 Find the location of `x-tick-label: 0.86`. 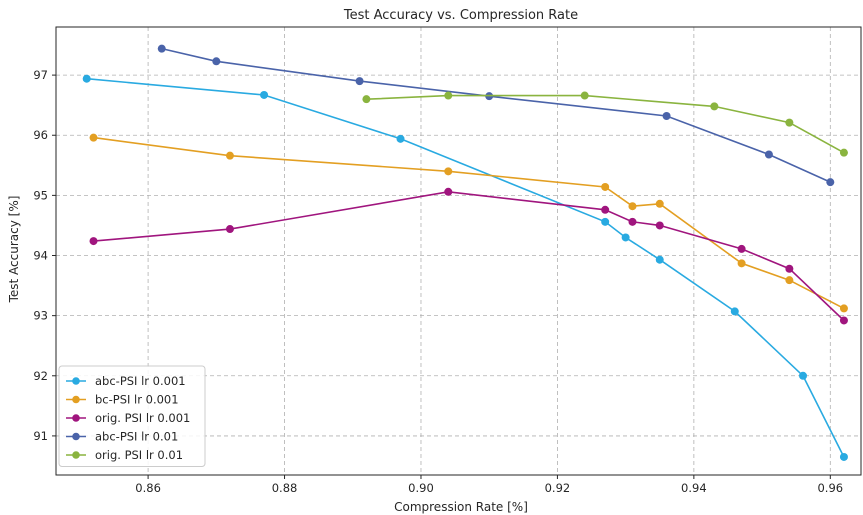

x-tick-label: 0.86 is located at coordinates (148, 488).